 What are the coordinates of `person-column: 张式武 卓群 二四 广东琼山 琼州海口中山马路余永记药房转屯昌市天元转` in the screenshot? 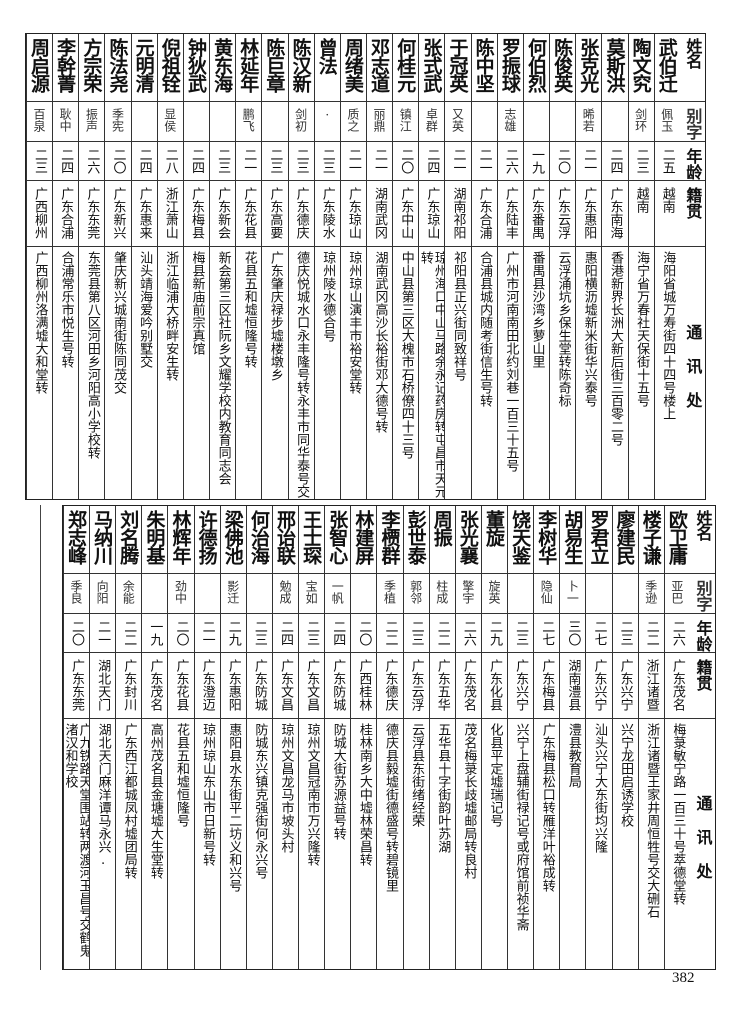 It's located at (431, 266).